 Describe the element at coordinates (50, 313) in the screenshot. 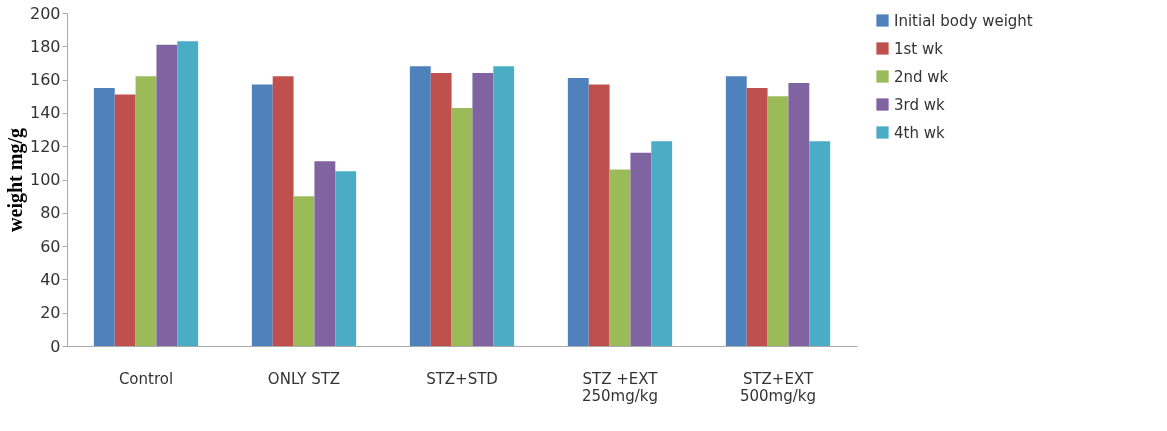

I see `y-tick-label: 20` at that location.